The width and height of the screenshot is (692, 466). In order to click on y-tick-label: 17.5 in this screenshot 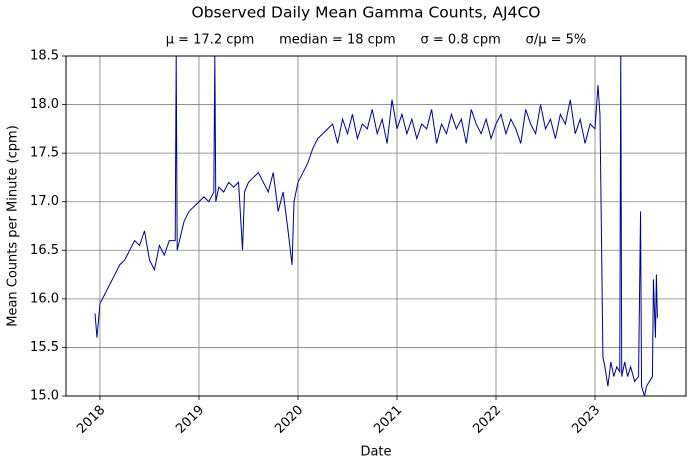, I will do `click(44, 153)`.